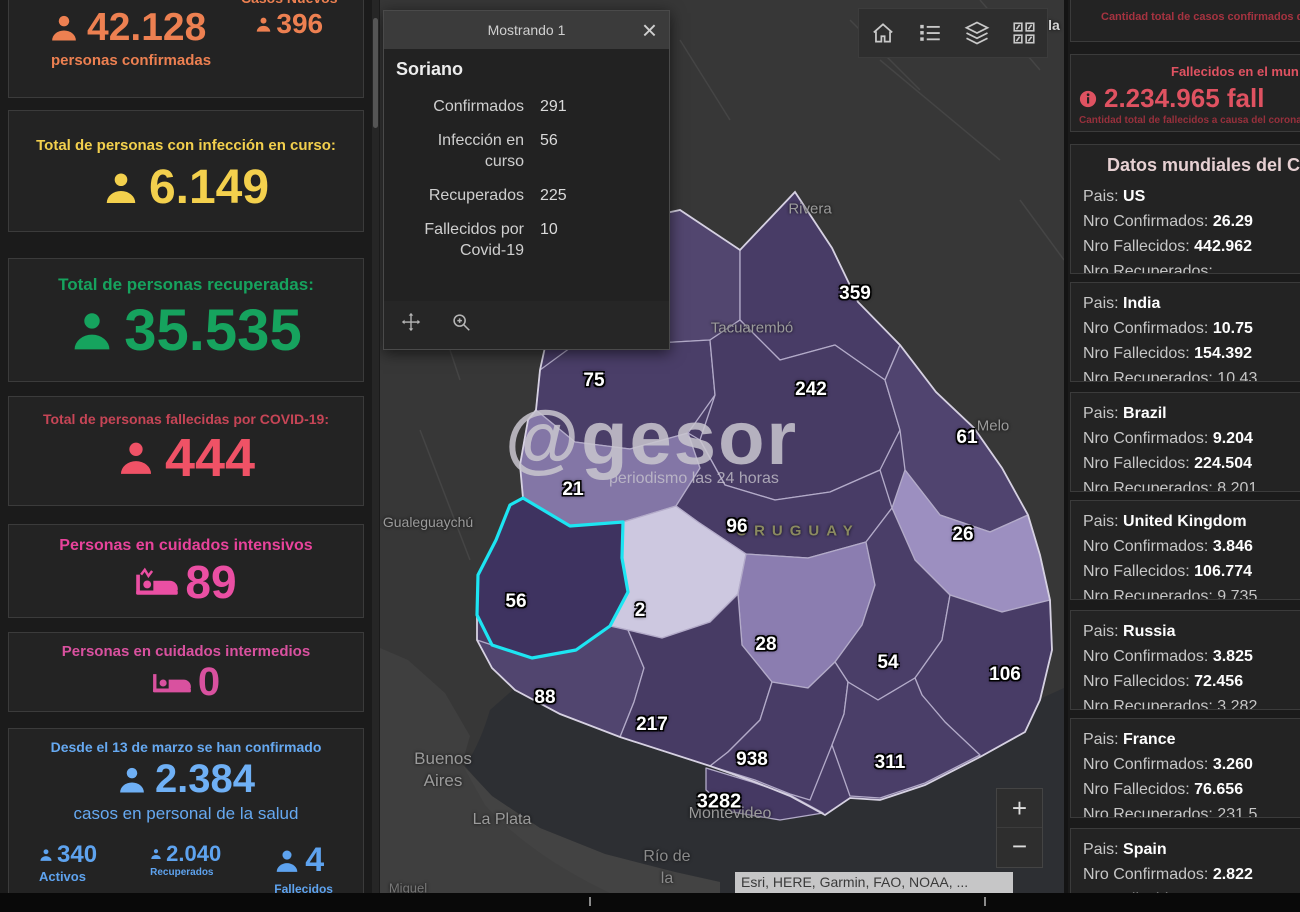 This screenshot has width=1300, height=912. What do you see at coordinates (1019, 808) in the screenshot?
I see `zoom-in-button: +` at bounding box center [1019, 808].